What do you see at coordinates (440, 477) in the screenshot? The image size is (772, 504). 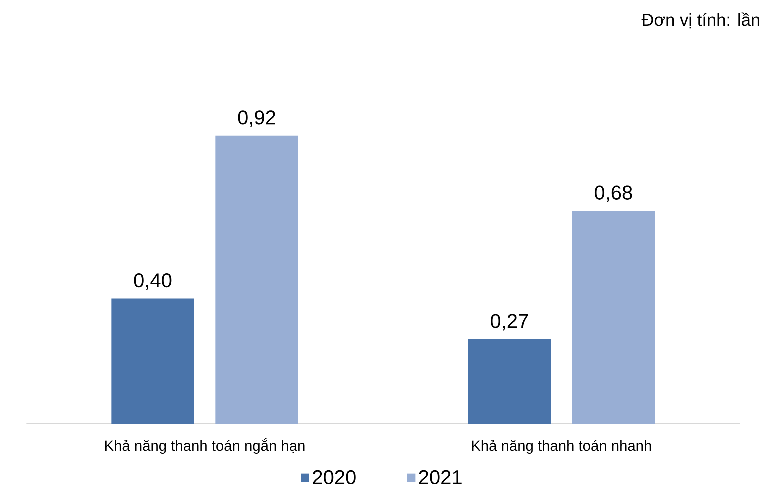 I see `legend-label: 2021` at bounding box center [440, 477].